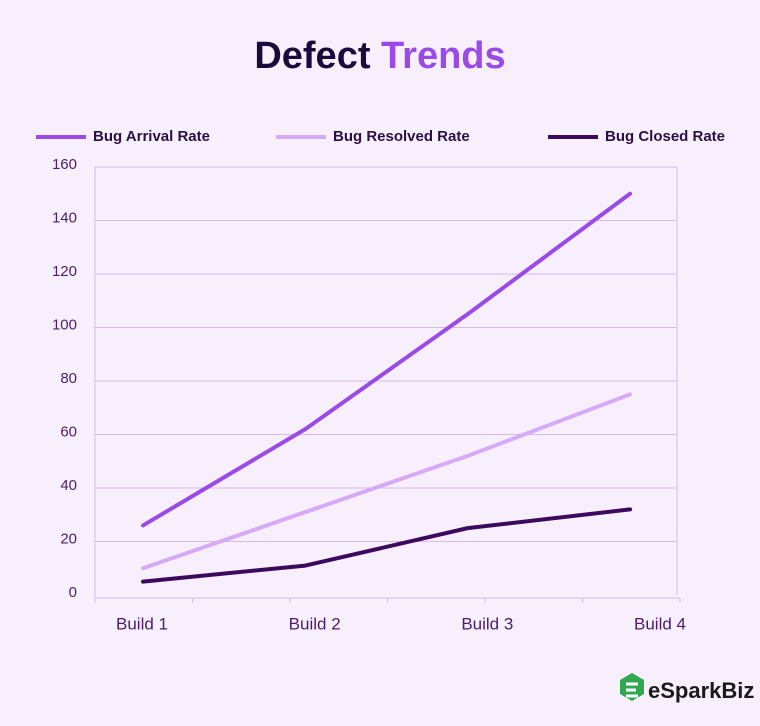  I want to click on logo-icon, so click(632, 687).